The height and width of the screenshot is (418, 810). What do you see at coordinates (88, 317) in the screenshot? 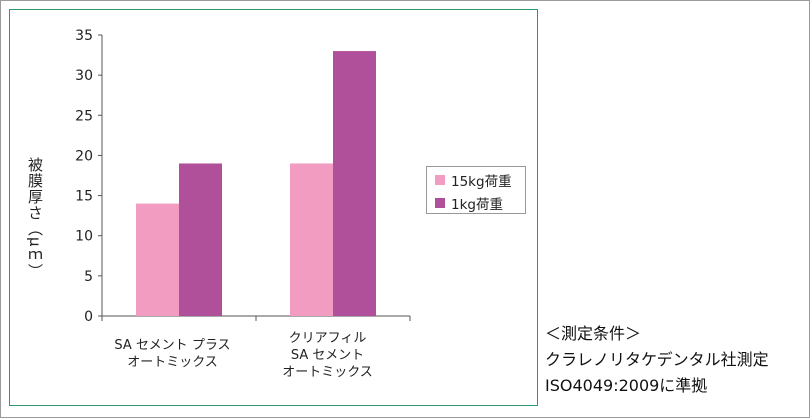
I see `y-tick-label: 0` at bounding box center [88, 317].